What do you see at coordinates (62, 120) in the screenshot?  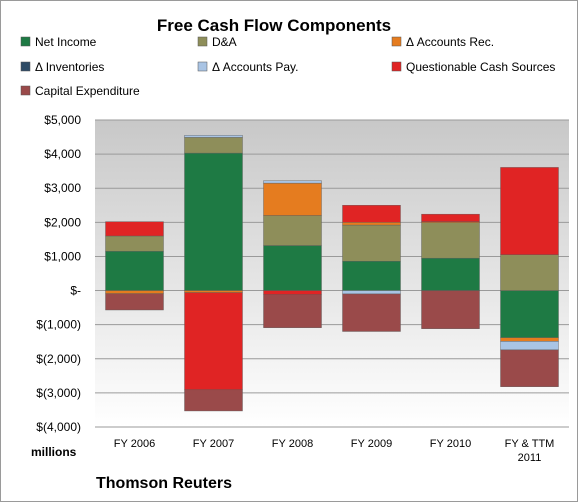 I see `y-tick-label: $5,000` at bounding box center [62, 120].